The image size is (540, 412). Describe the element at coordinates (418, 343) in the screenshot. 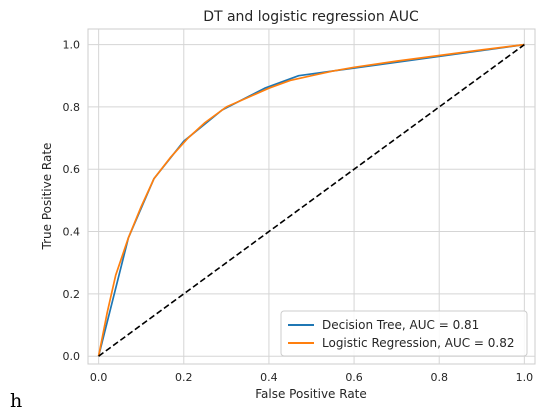

I see `legend-label-logistic-regression: Logistic Regression, AUC = 0.82` at that location.